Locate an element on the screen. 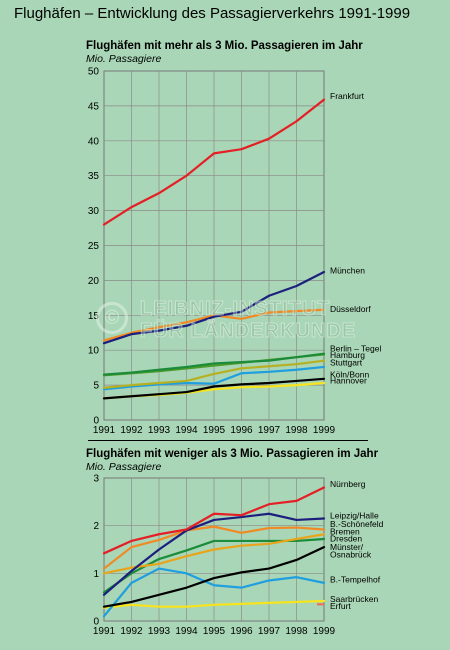 The height and width of the screenshot is (650, 450). chart-2-x-tick-label: 1999 is located at coordinates (324, 631).